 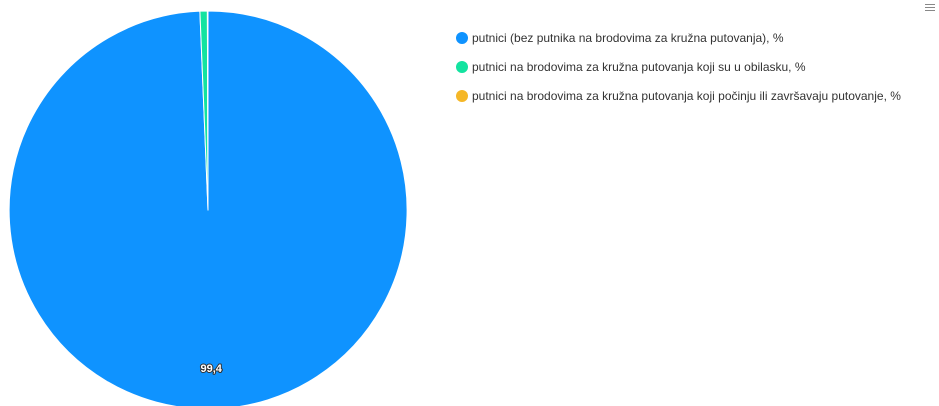 I want to click on data-label-slice-1: 99,4, so click(x=211, y=369).